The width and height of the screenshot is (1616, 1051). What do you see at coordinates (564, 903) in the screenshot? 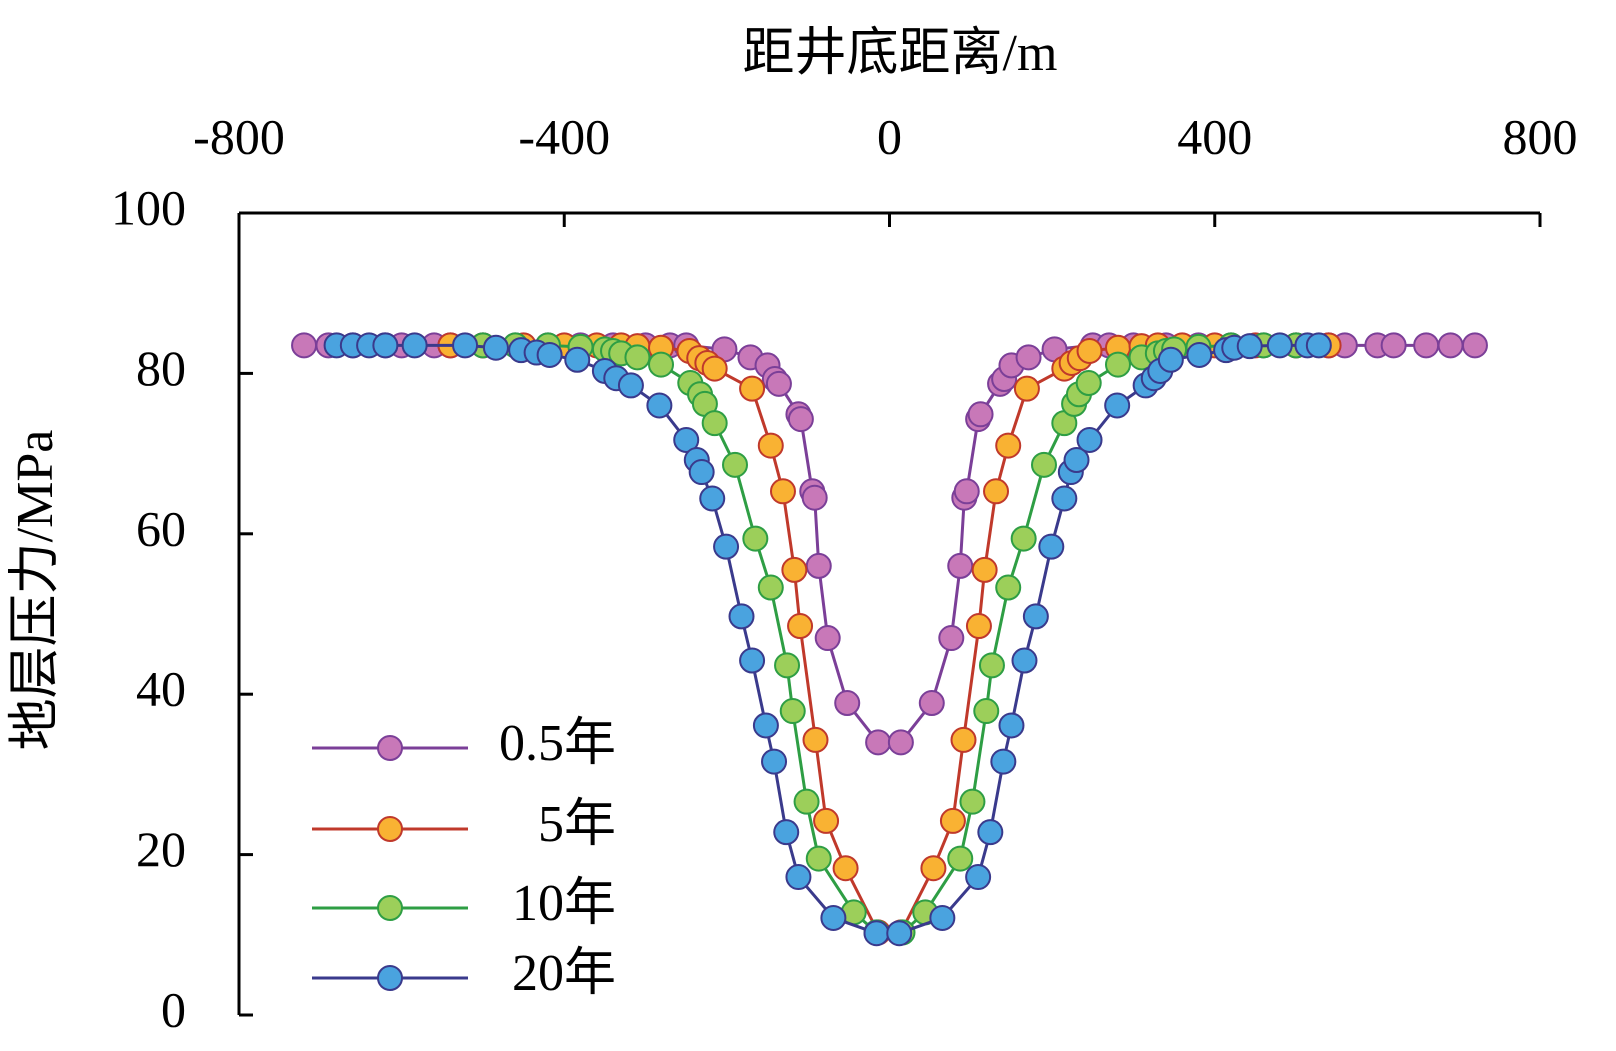
I see `legend-label: 10年` at bounding box center [564, 903].